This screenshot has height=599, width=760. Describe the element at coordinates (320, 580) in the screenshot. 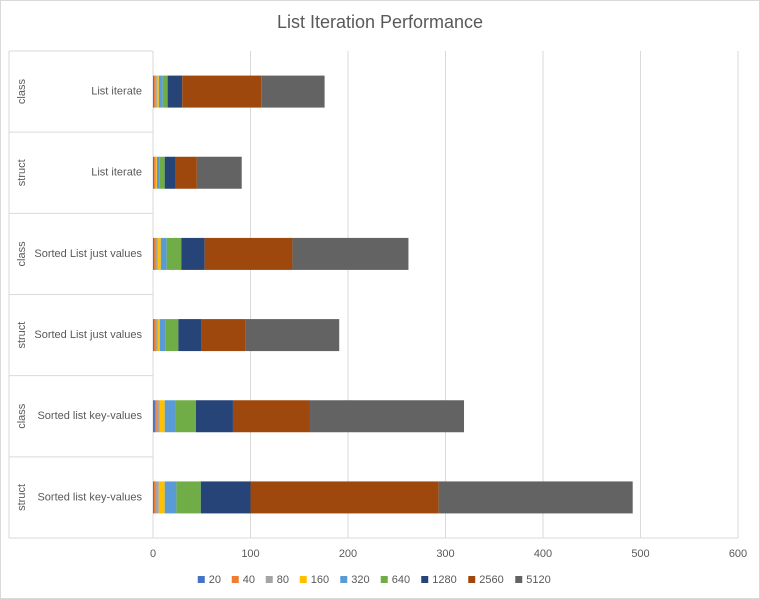

I see `legend-item-160: 160` at that location.